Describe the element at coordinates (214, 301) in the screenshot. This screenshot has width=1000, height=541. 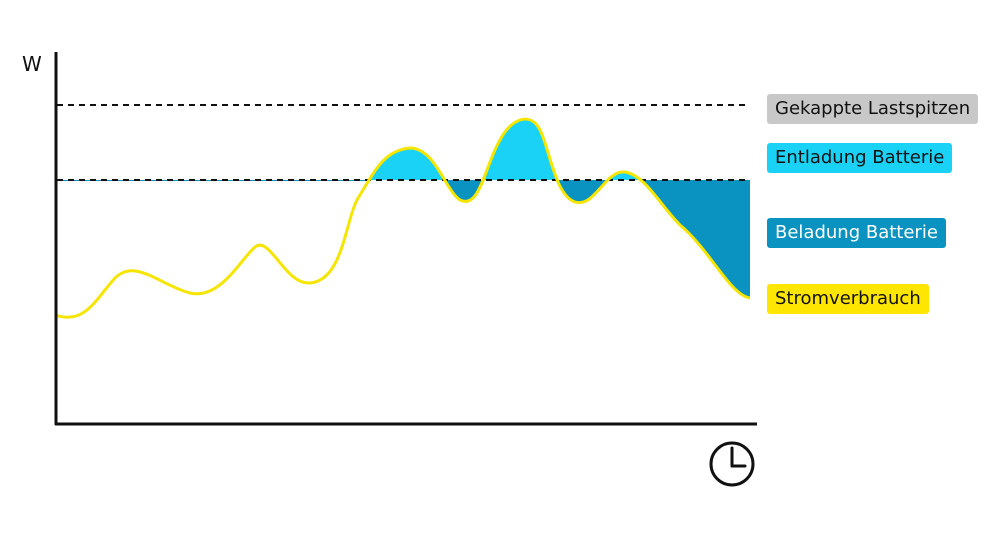
I see `left-mask` at that location.